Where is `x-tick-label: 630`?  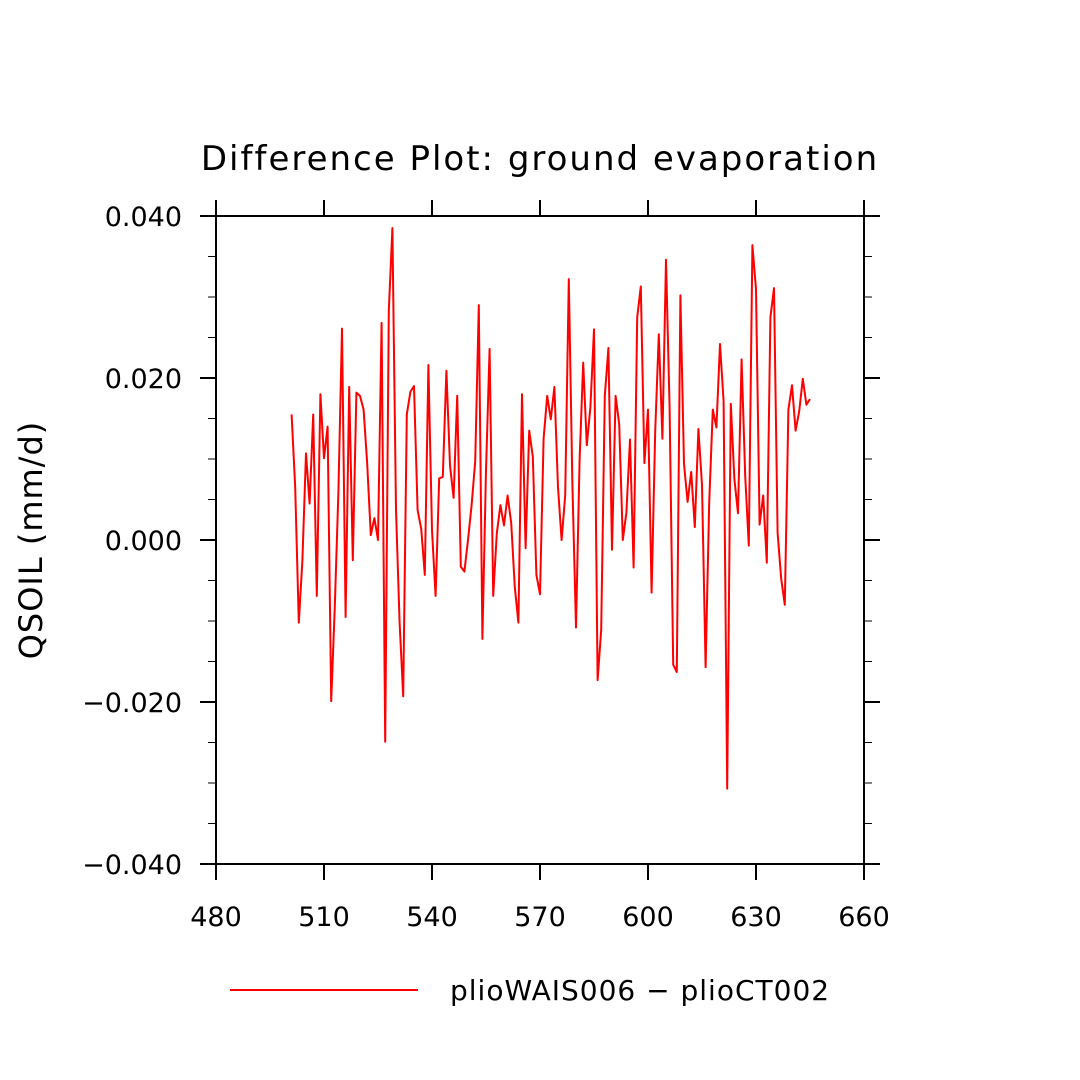 x-tick-label: 630 is located at coordinates (756, 917).